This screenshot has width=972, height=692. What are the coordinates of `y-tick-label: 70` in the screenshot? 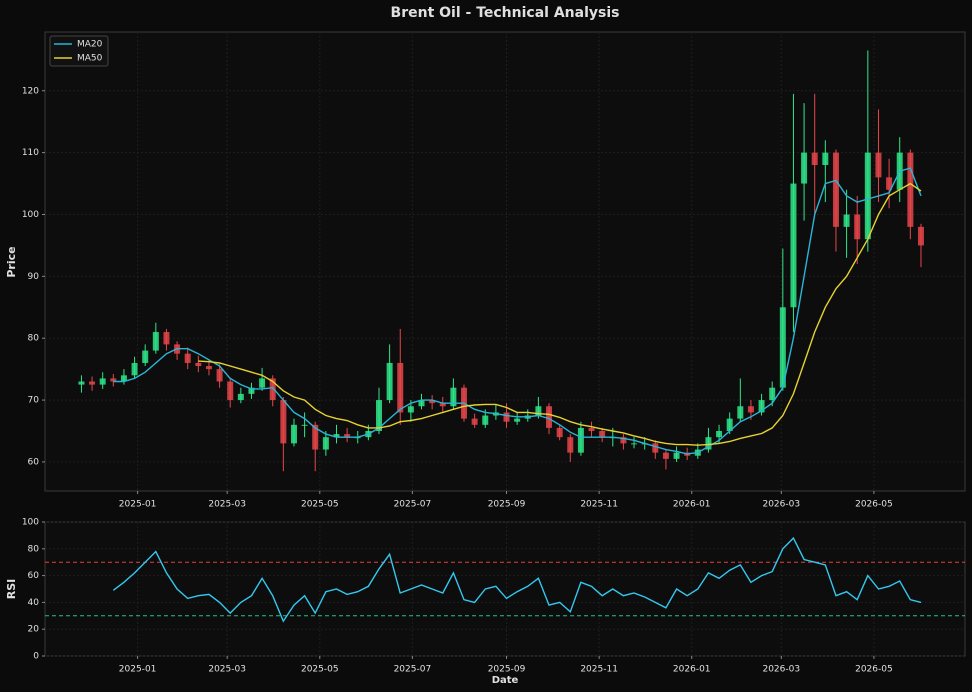 It's located at (34, 401).